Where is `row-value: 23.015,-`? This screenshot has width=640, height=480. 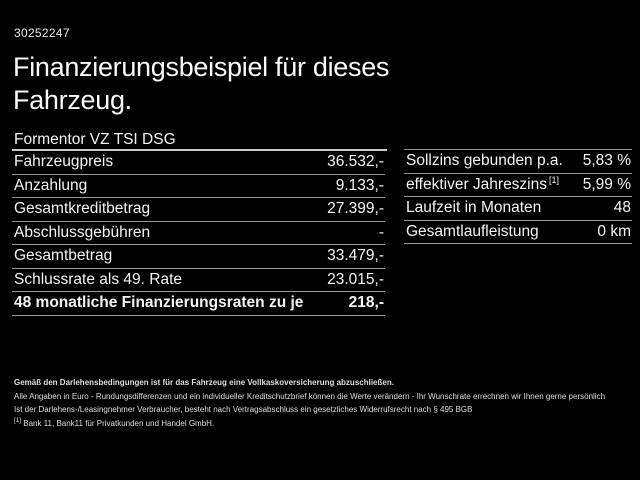
row-value: 23.015,- is located at coordinates (355, 279).